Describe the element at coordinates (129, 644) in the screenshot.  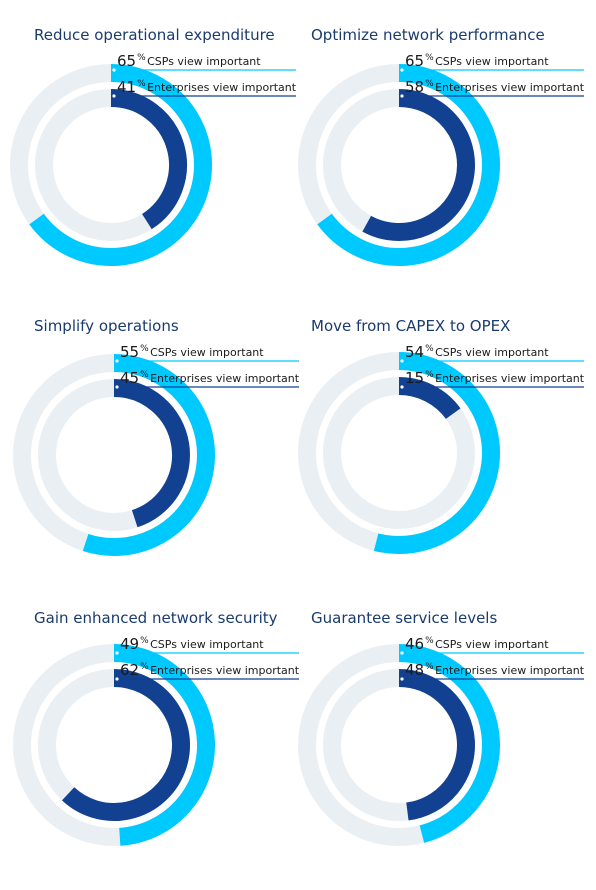
I see `csp-value-label: 49` at that location.